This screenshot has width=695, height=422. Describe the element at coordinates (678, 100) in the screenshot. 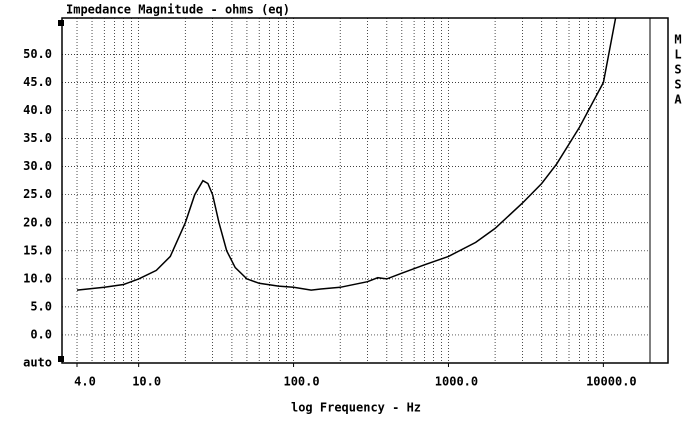

I see `side-letter: A` at that location.